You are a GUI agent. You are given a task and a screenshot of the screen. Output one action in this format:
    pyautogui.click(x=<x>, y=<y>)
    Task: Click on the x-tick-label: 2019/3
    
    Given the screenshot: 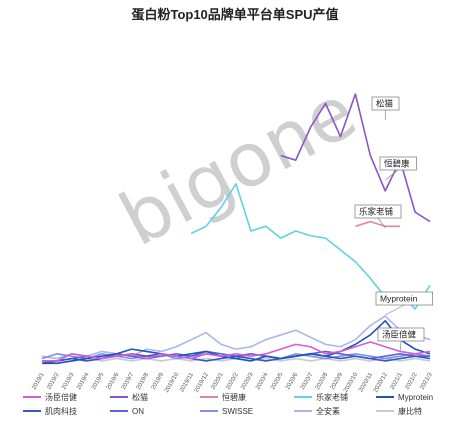 What is the action you would take?
    pyautogui.click(x=68, y=380)
    